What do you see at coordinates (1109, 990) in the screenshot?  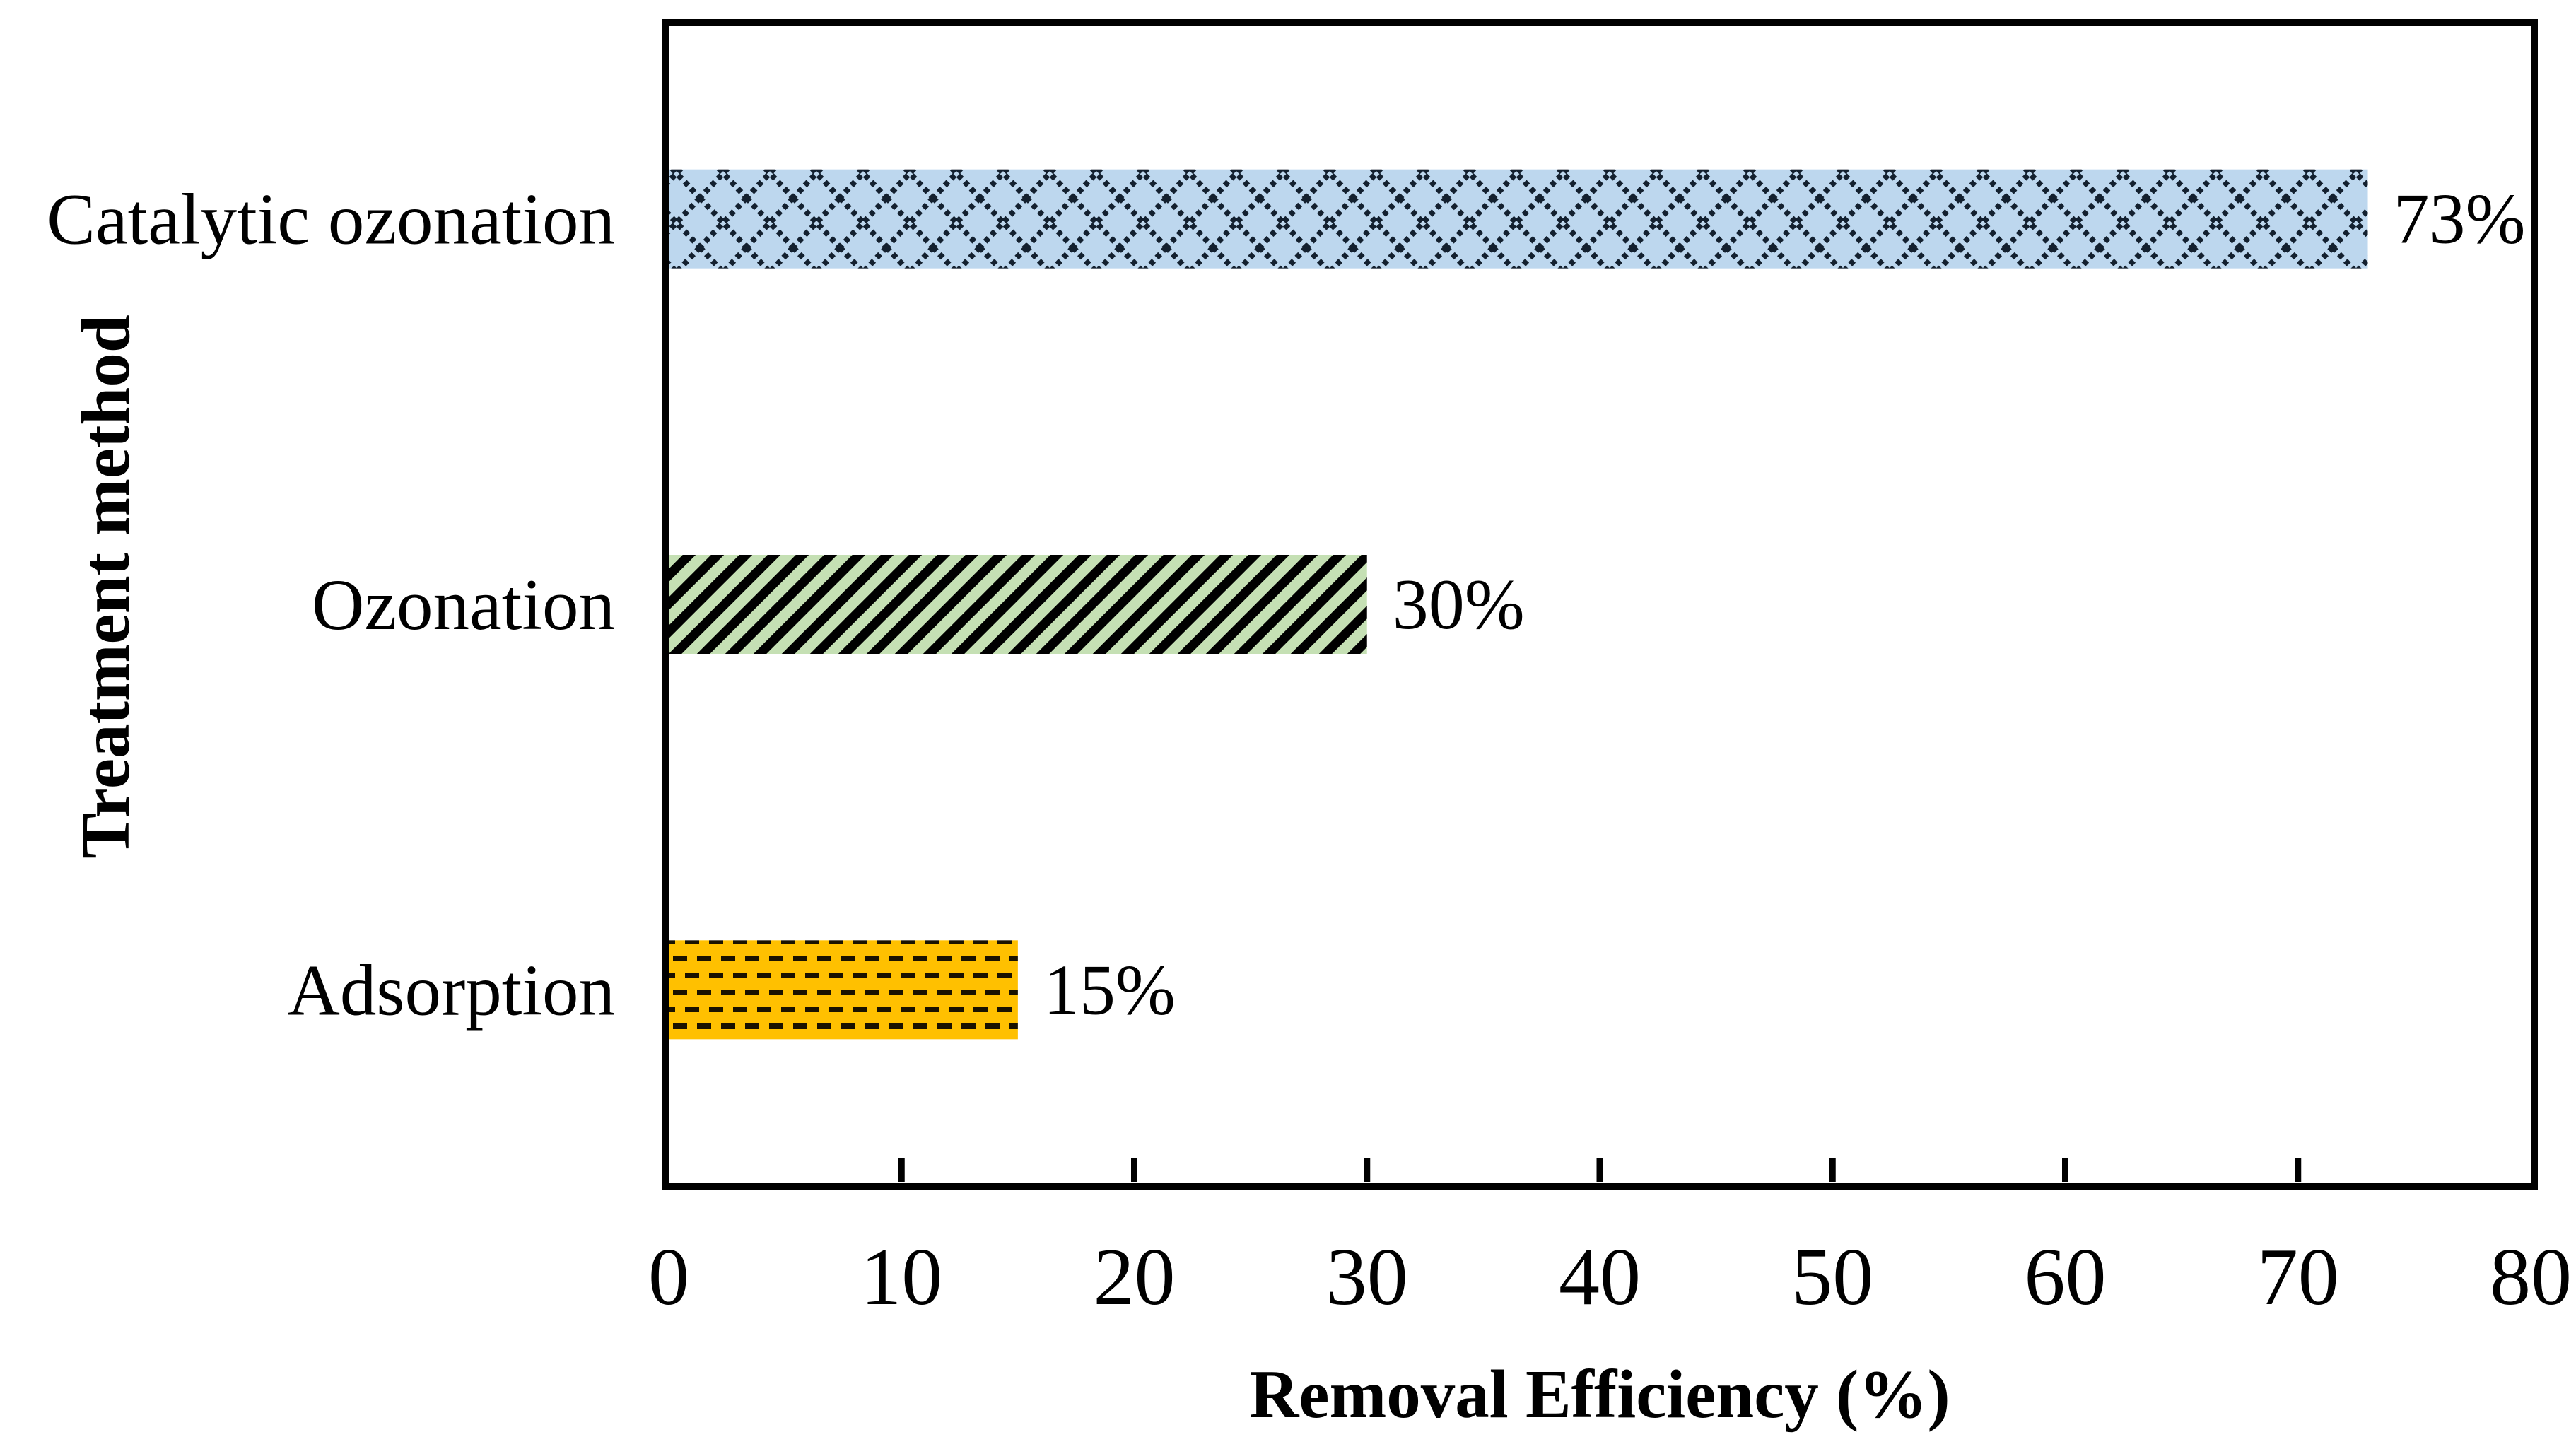 I see `value-label-2: 15%` at bounding box center [1109, 990].